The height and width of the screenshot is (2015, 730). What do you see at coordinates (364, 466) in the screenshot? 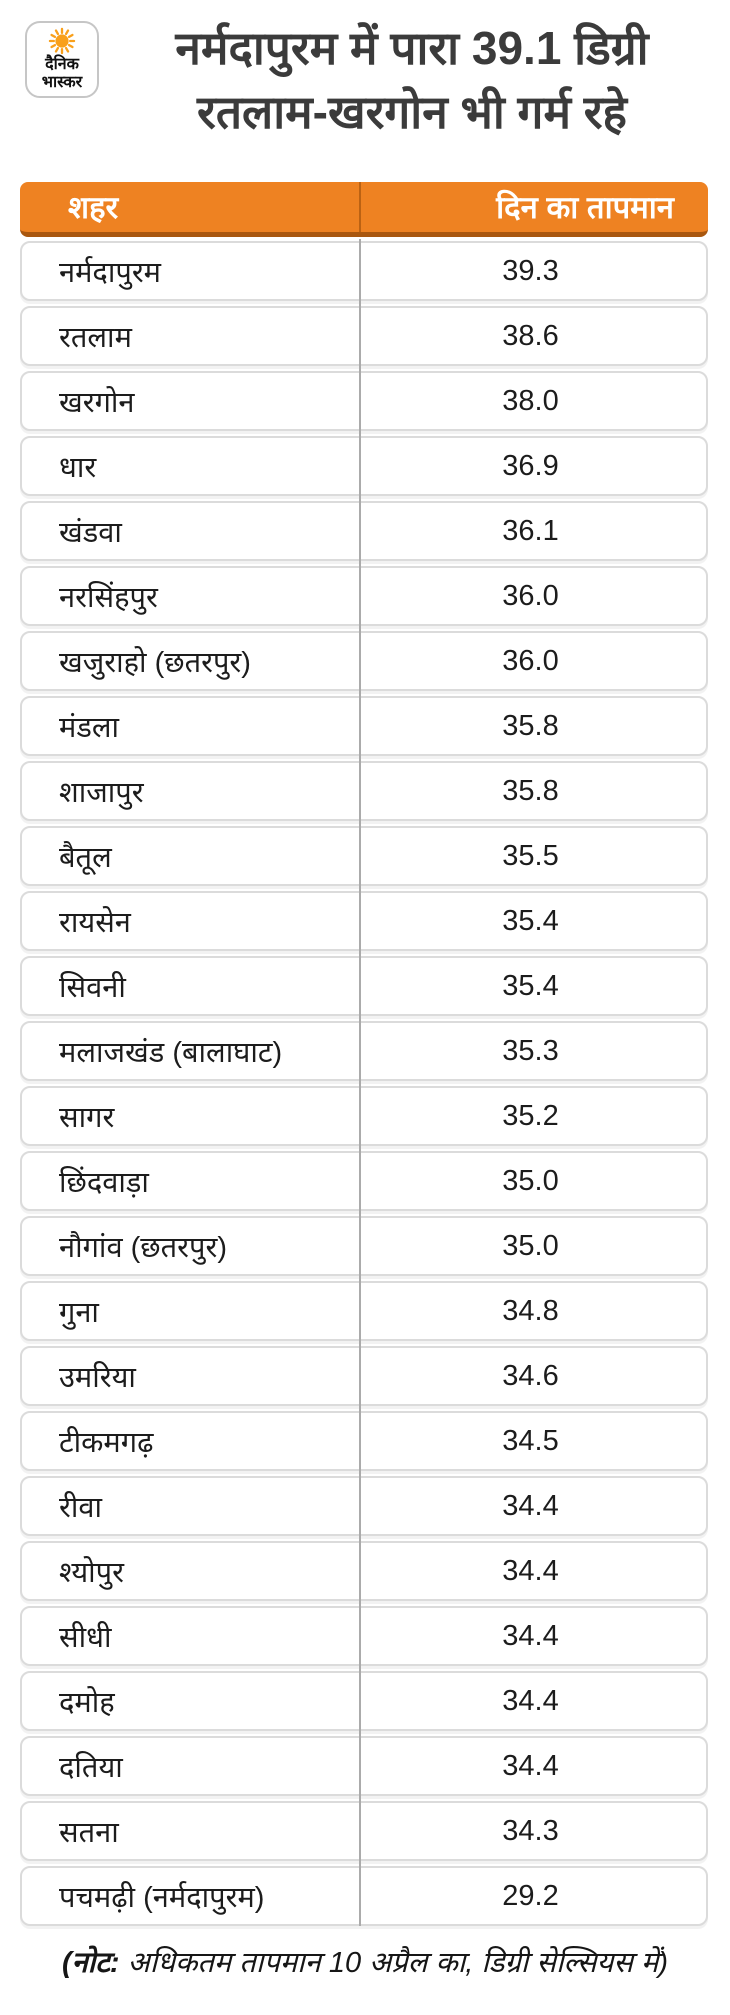
I see `table-row: धार 36.9` at bounding box center [364, 466].